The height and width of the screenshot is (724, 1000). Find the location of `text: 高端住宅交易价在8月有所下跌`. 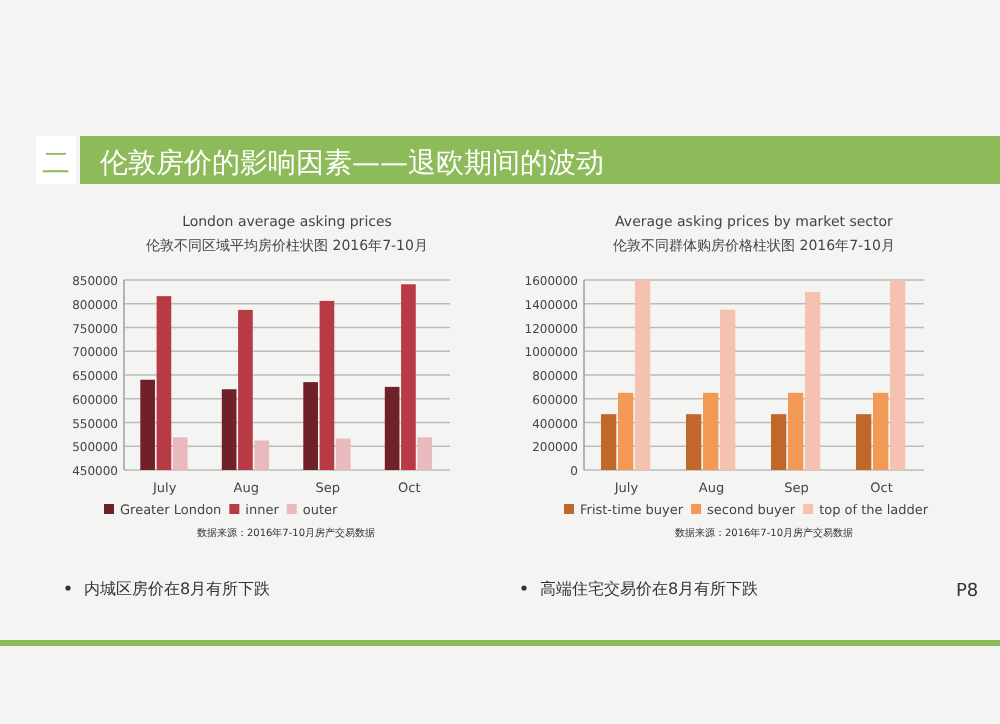

text: 高端住宅交易价在8月有所下跌 is located at coordinates (649, 589).